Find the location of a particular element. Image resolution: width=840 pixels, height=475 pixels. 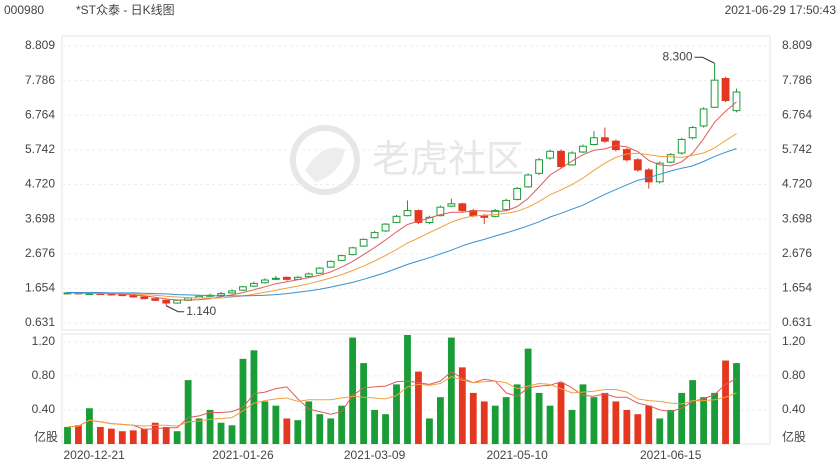

watermark-text: 老虎社区 is located at coordinates (448, 160).